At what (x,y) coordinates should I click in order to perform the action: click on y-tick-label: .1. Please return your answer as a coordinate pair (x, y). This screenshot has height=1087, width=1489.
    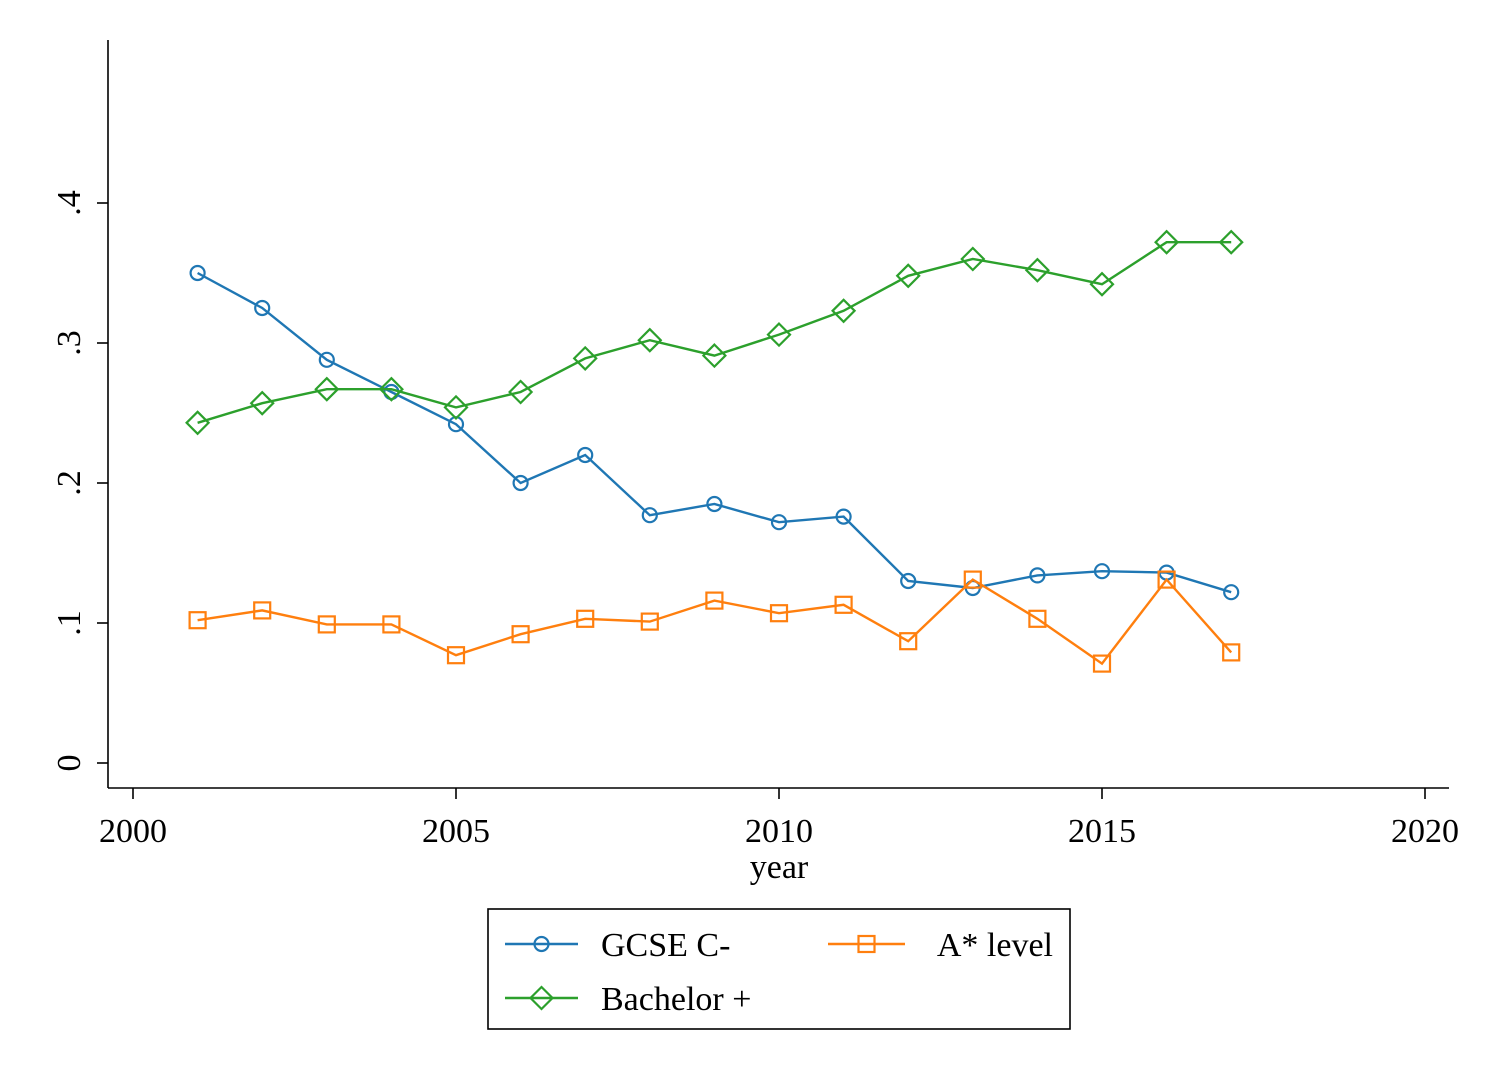
    Looking at the image, I should click on (69, 623).